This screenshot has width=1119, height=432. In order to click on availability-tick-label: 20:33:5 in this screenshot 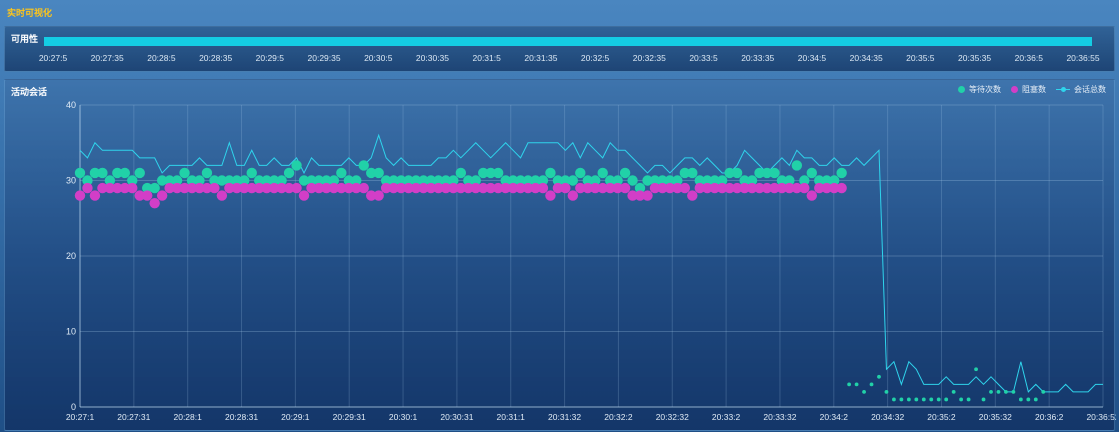, I will do `click(703, 58)`.